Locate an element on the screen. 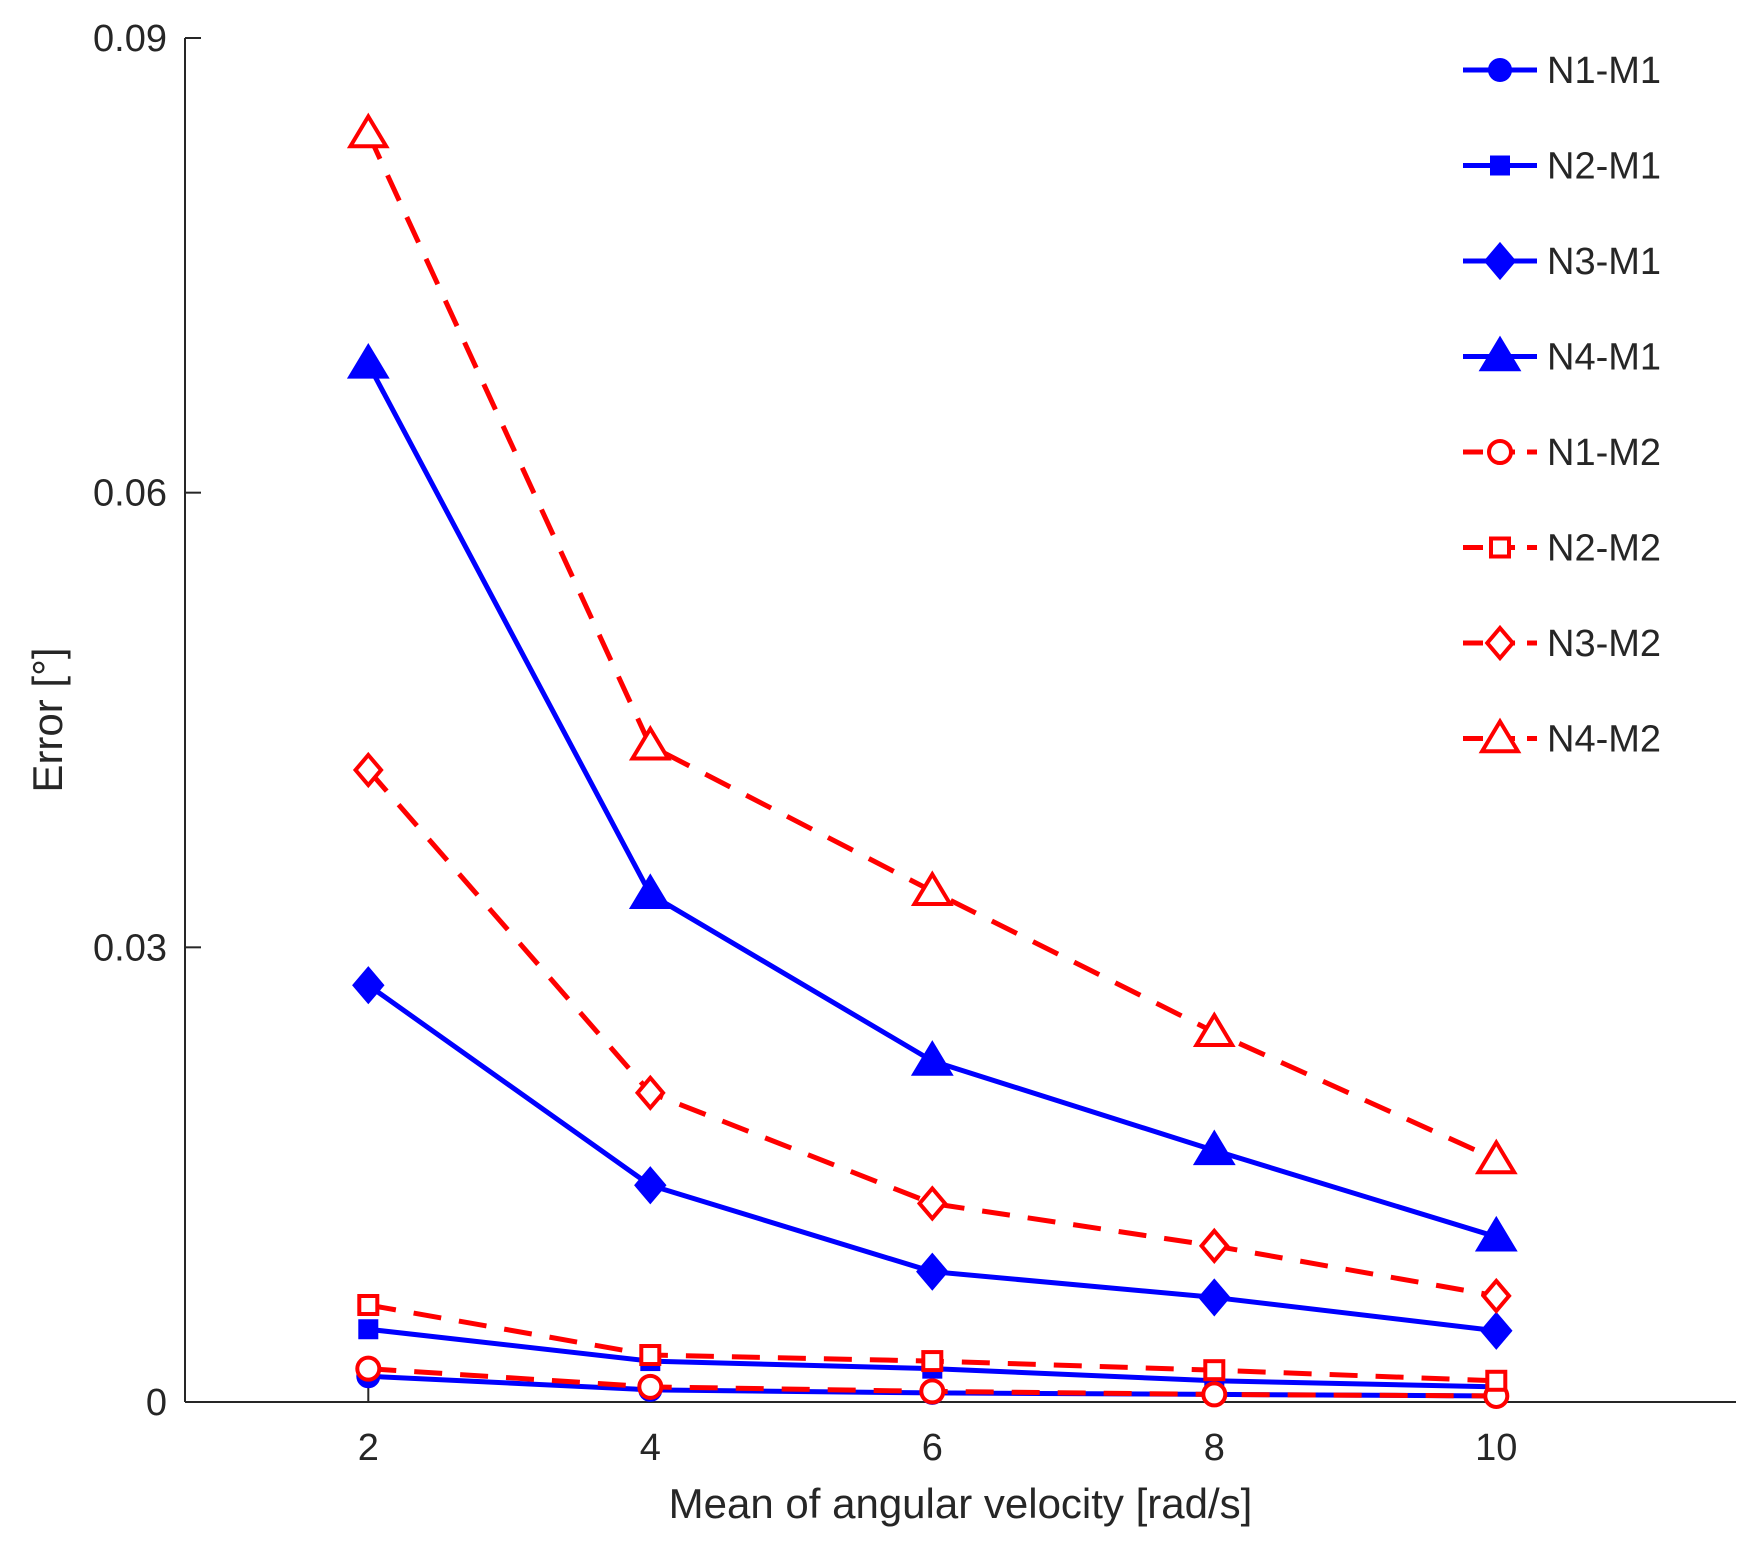 The height and width of the screenshot is (1545, 1758). y-tick-label: 0.03 is located at coordinates (130, 948).